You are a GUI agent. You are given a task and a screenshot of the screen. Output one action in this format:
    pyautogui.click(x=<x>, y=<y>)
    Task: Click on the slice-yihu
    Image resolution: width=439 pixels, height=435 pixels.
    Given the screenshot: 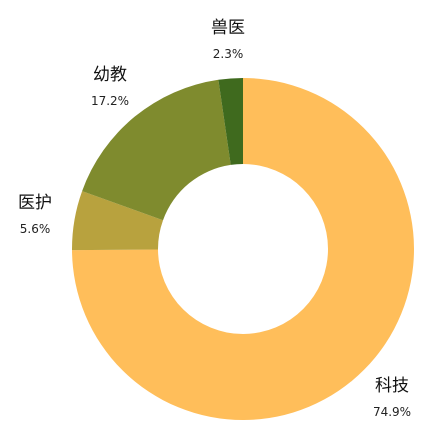 What is the action you would take?
    pyautogui.click(x=118, y=221)
    